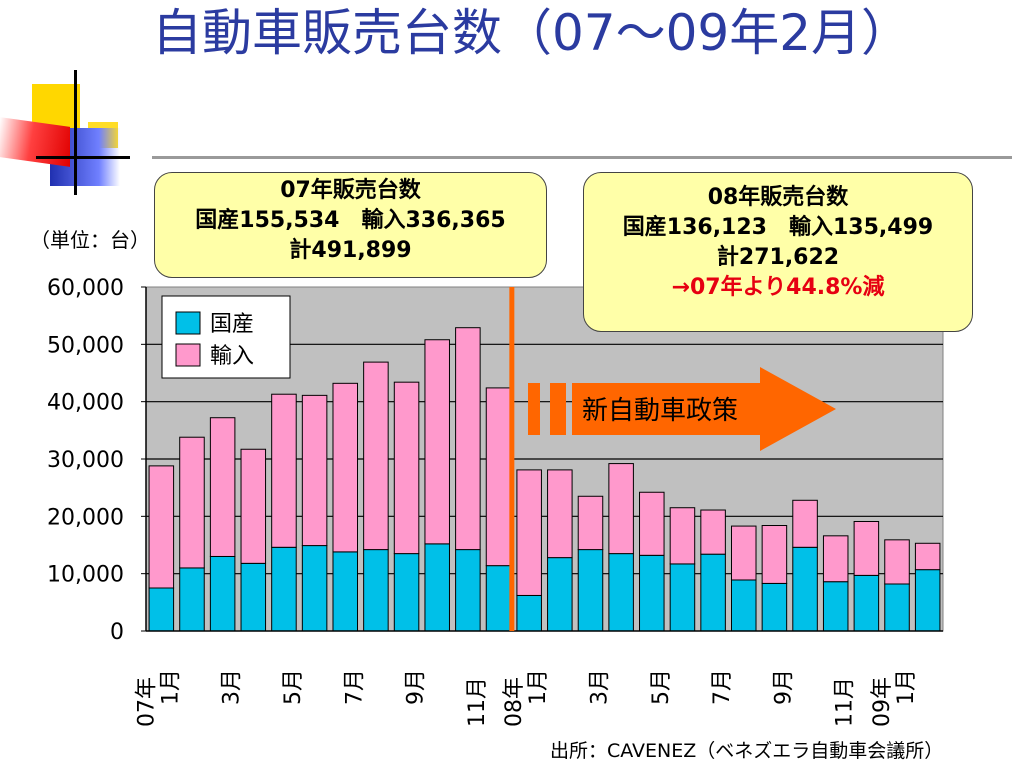 The image size is (1024, 768). Describe the element at coordinates (514, 702) in the screenshot. I see `x-tick-label-line: 08年` at that location.